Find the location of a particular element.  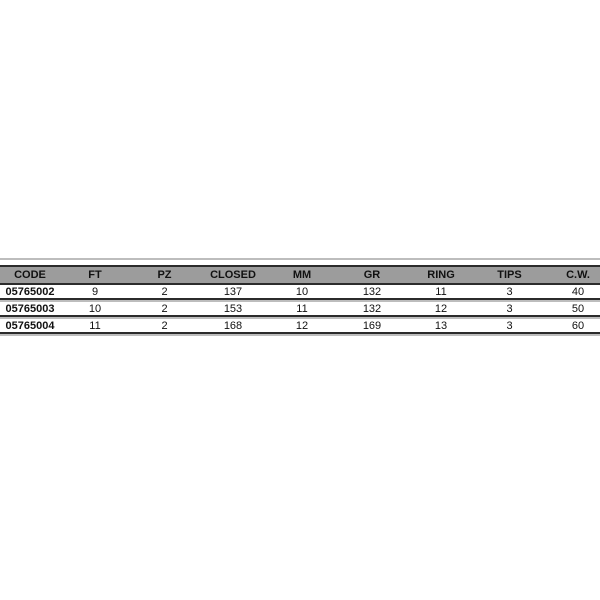

column-header-ft: FT is located at coordinates (95, 275).